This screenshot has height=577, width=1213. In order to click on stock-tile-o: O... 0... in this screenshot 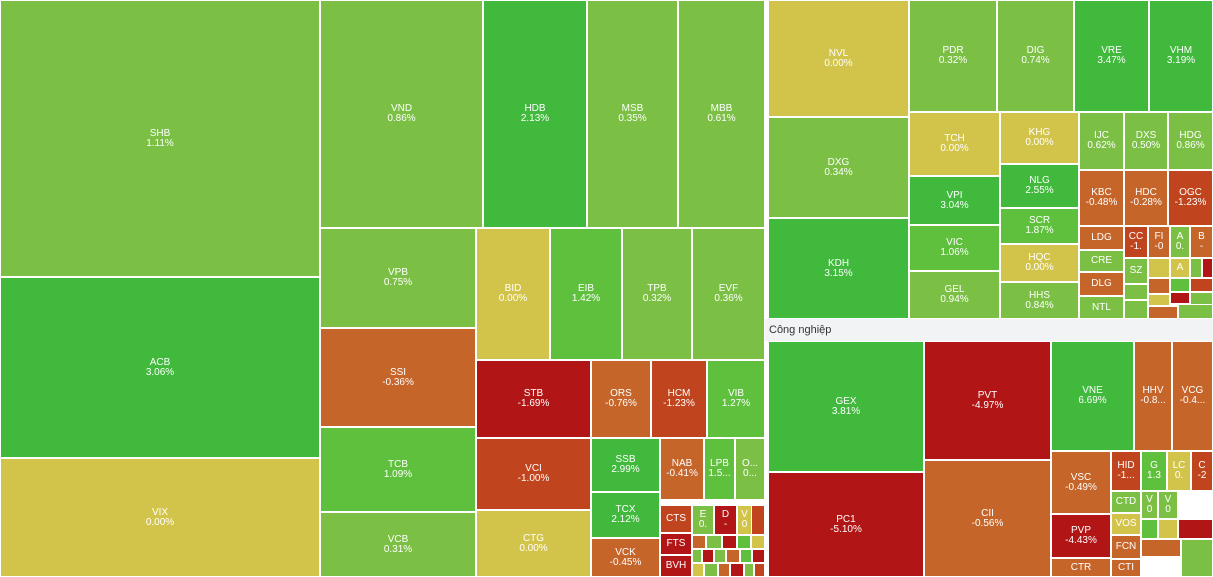, I will do `click(750, 469)`.